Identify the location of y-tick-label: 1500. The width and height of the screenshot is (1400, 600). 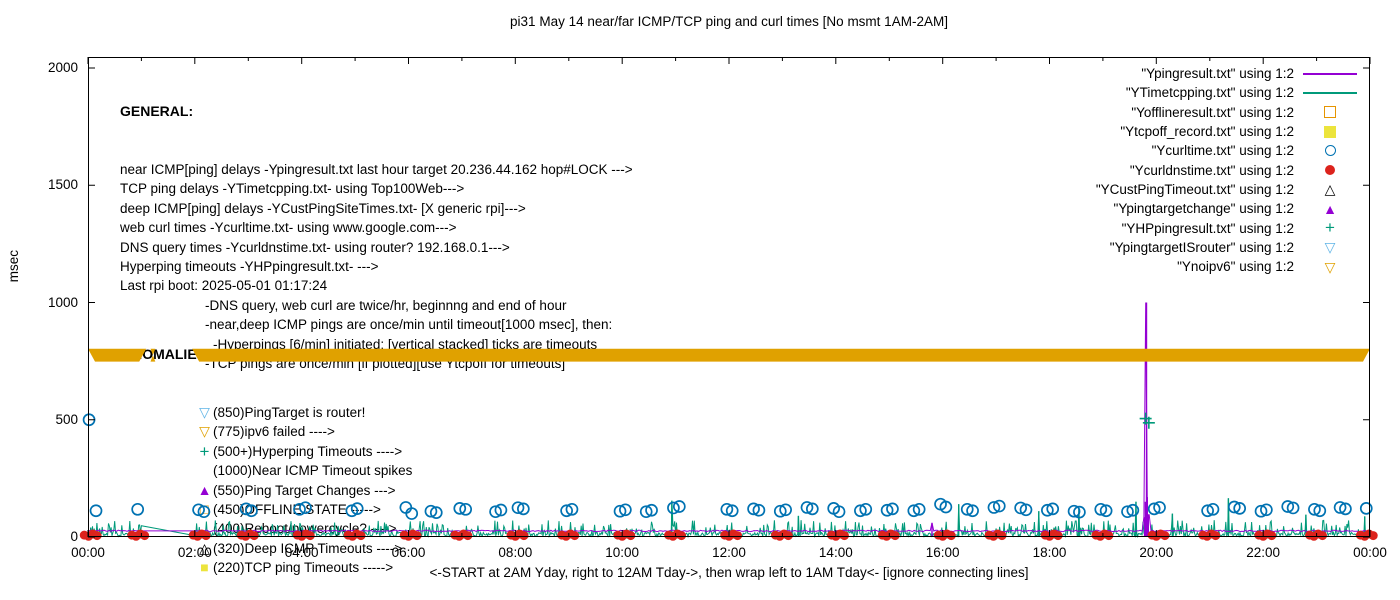
(62, 185).